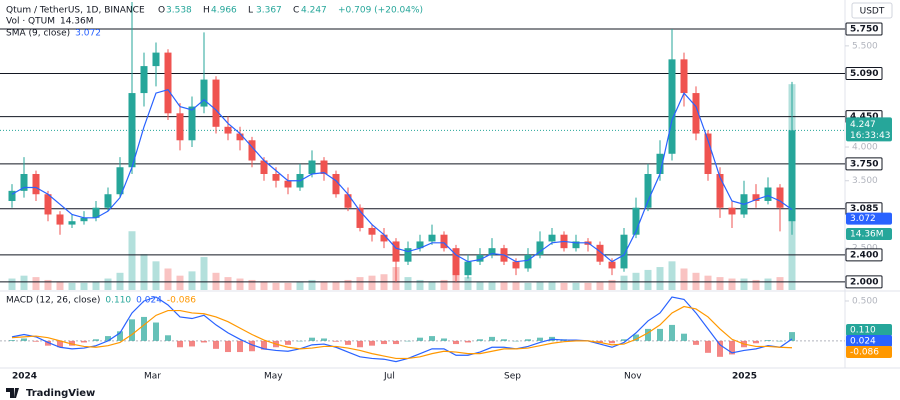  What do you see at coordinates (865, 181) in the screenshot?
I see `y-tick-label: 3.500` at bounding box center [865, 181].